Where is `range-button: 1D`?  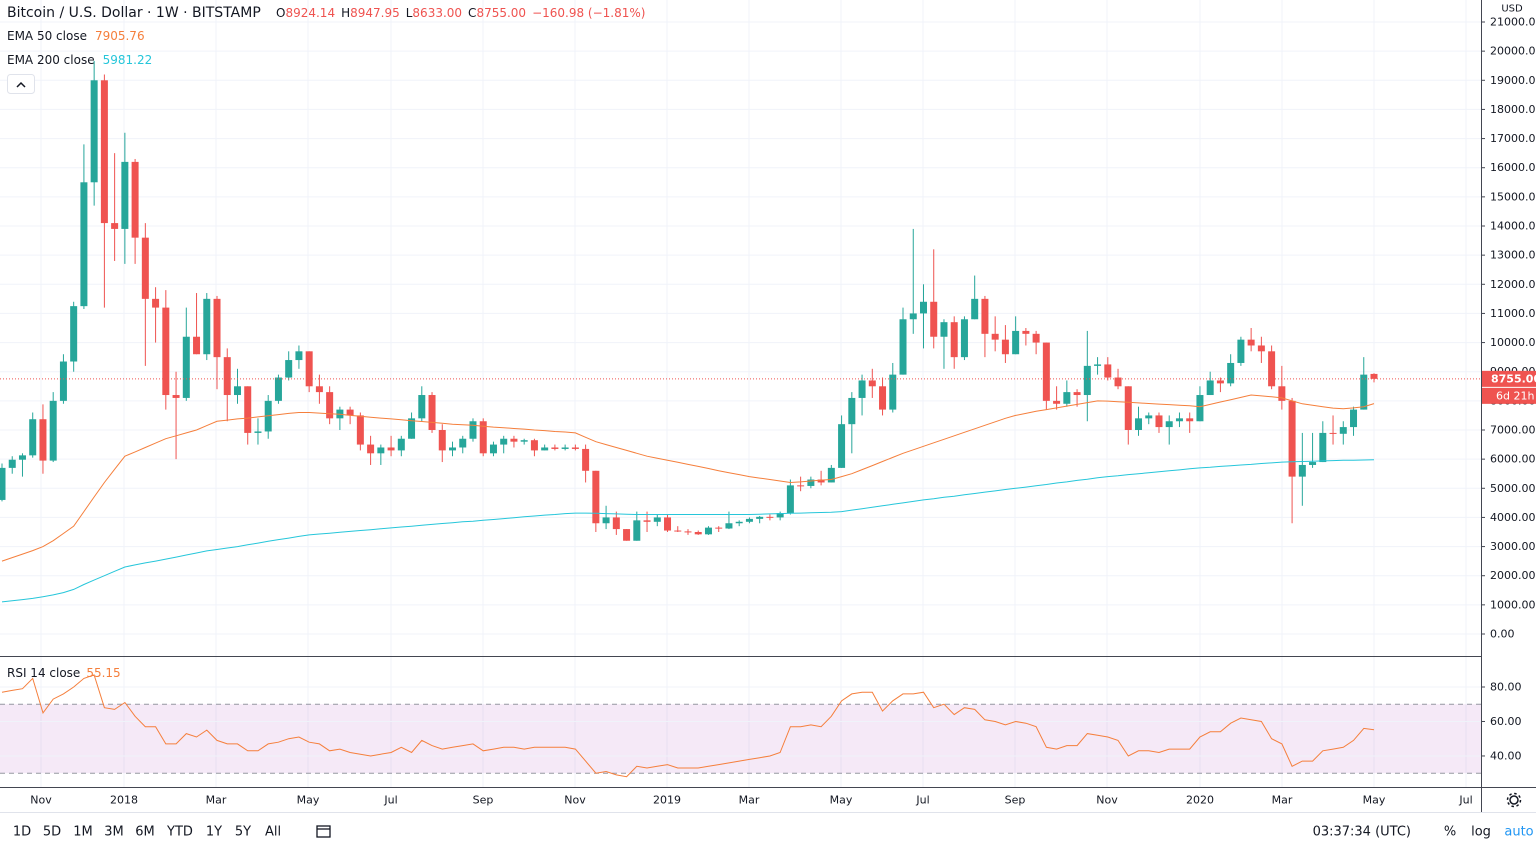 range-button: 1D is located at coordinates (22, 832).